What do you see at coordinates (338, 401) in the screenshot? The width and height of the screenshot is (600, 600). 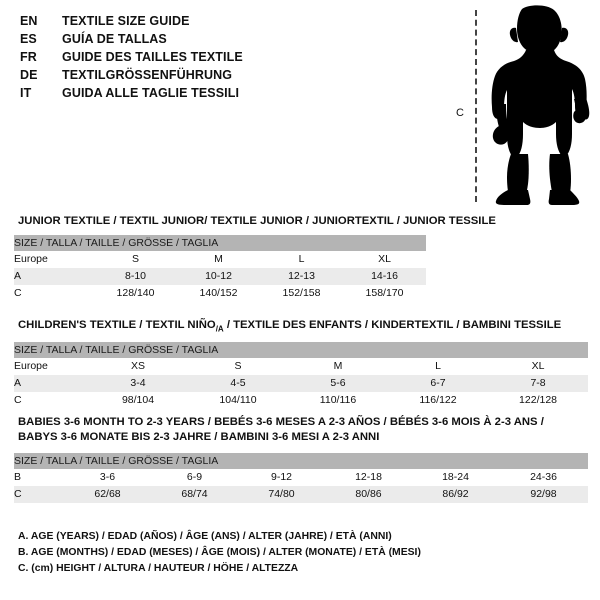 I see `table-cell: 110/116` at bounding box center [338, 401].